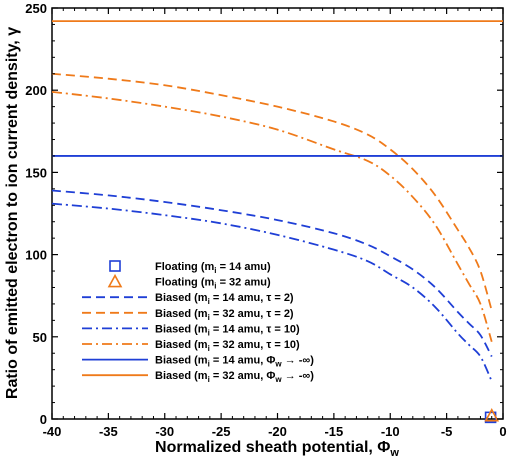  I want to click on legend-label-5: Biased (mi = 32 amu, τ = 10), so click(227, 346).